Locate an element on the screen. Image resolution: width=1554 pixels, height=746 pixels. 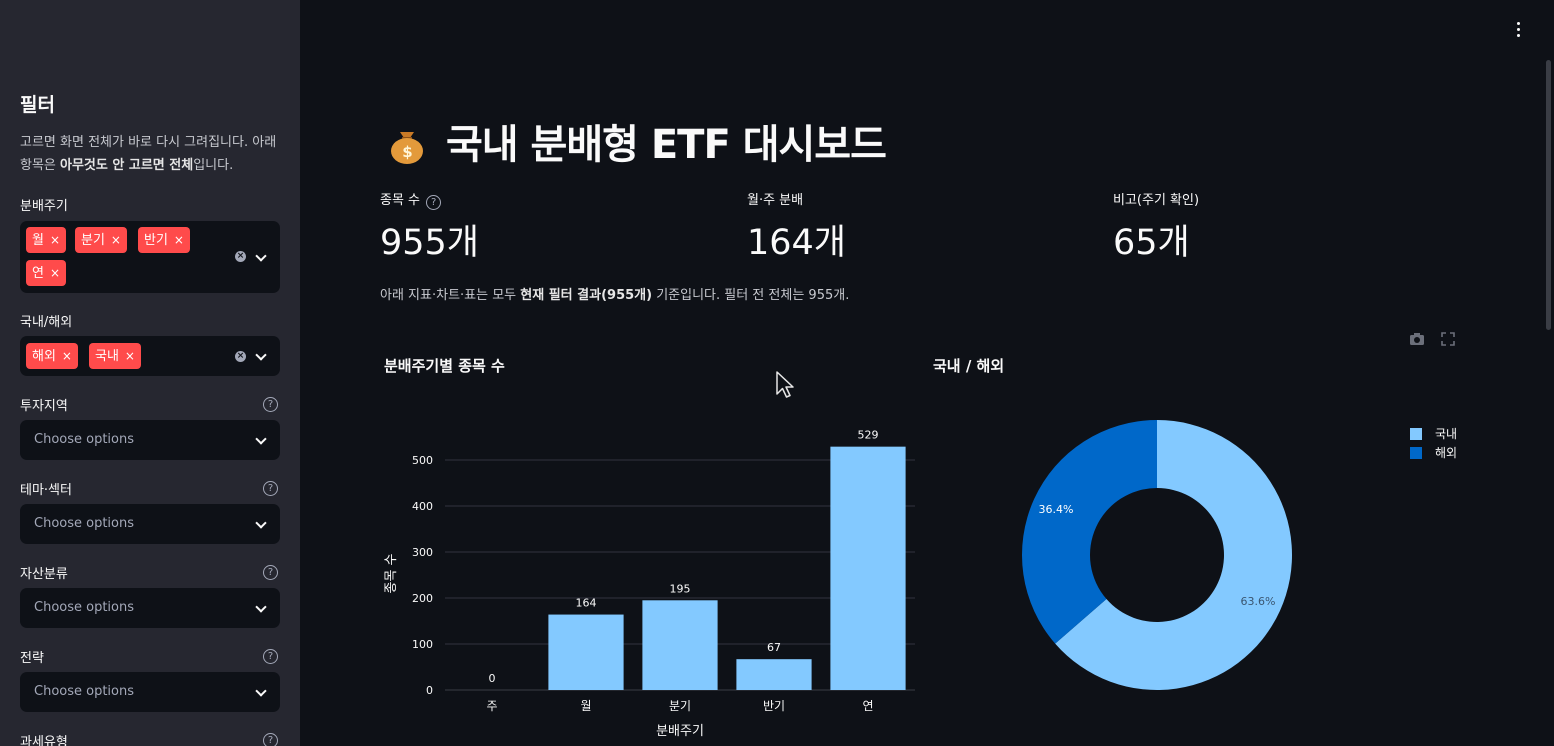
legend-label: 해외 is located at coordinates (1446, 453).